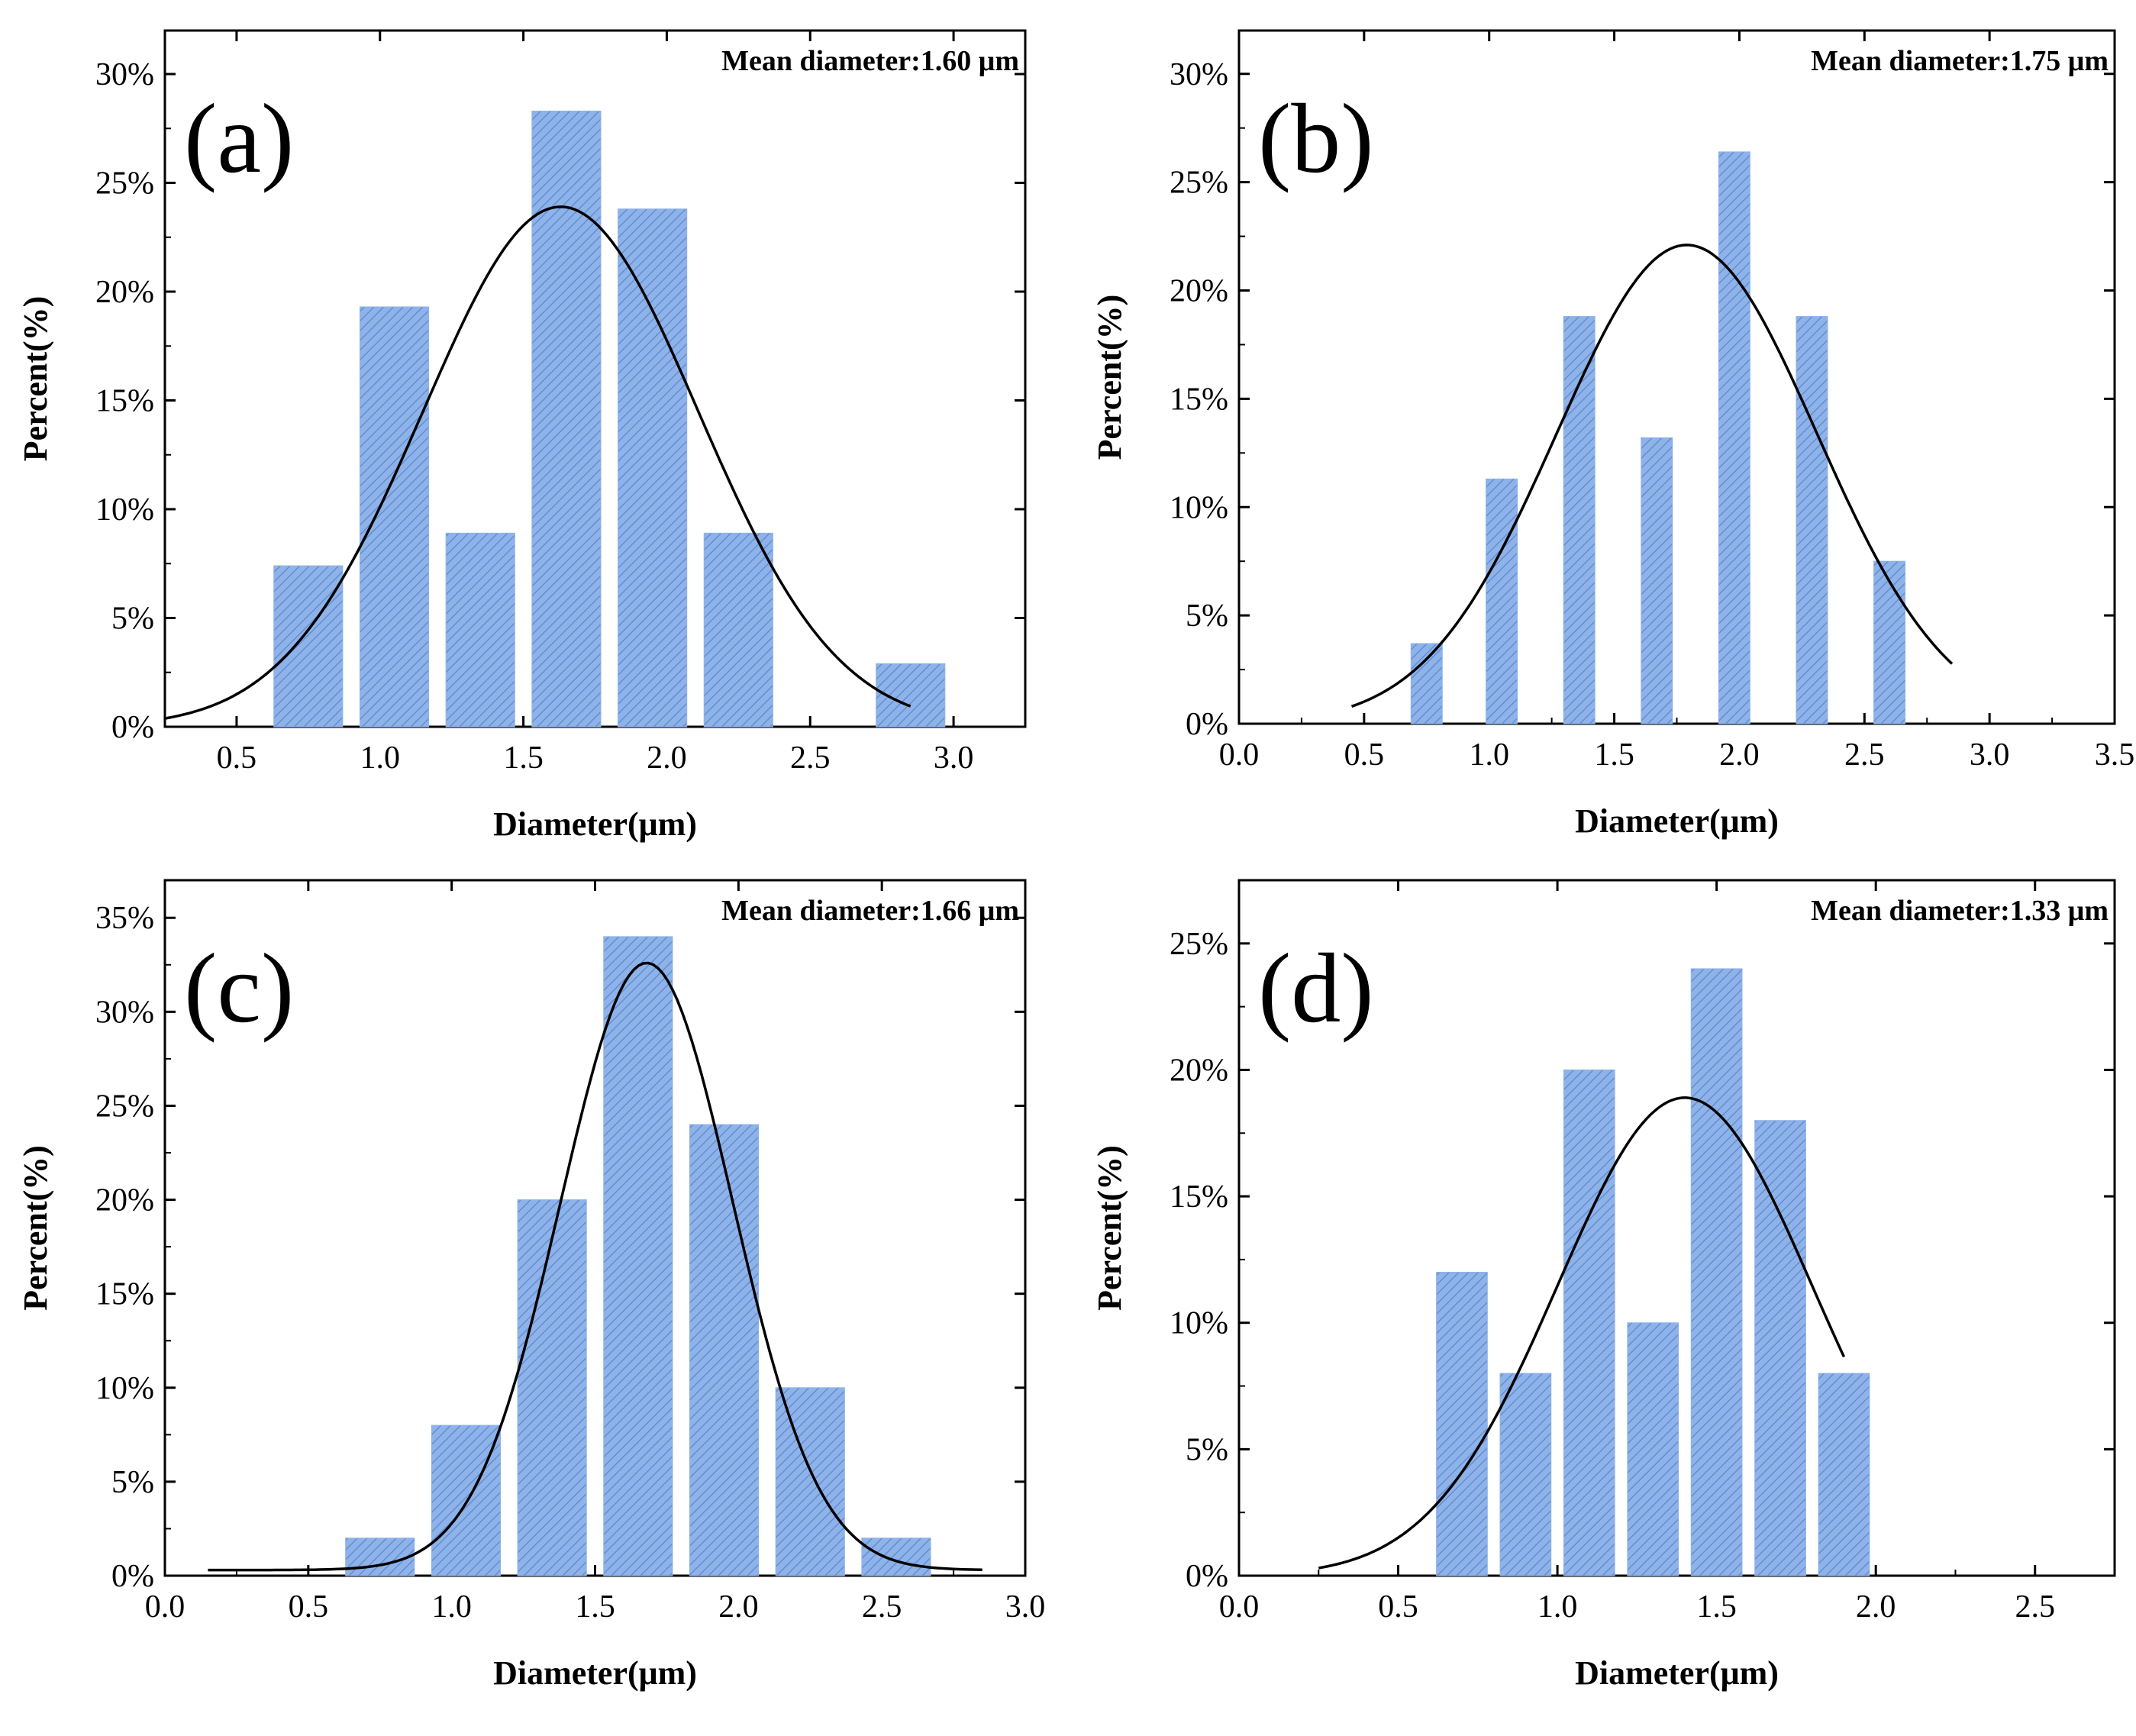 The height and width of the screenshot is (1736, 2136). Describe the element at coordinates (2115, 755) in the screenshot. I see `x-tick-label: 3.5` at that location.